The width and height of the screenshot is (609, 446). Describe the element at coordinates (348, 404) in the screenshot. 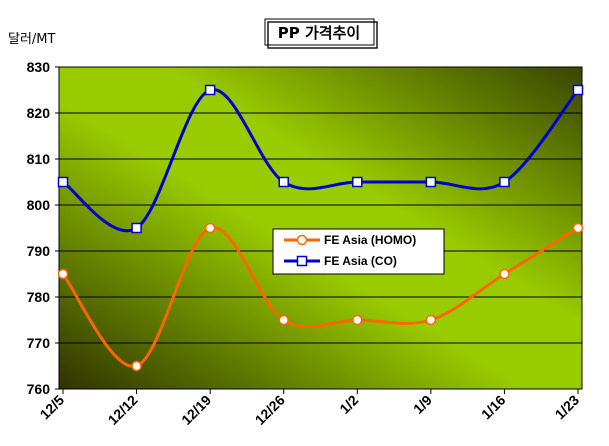

I see `x-tick-label: 1/2` at that location.